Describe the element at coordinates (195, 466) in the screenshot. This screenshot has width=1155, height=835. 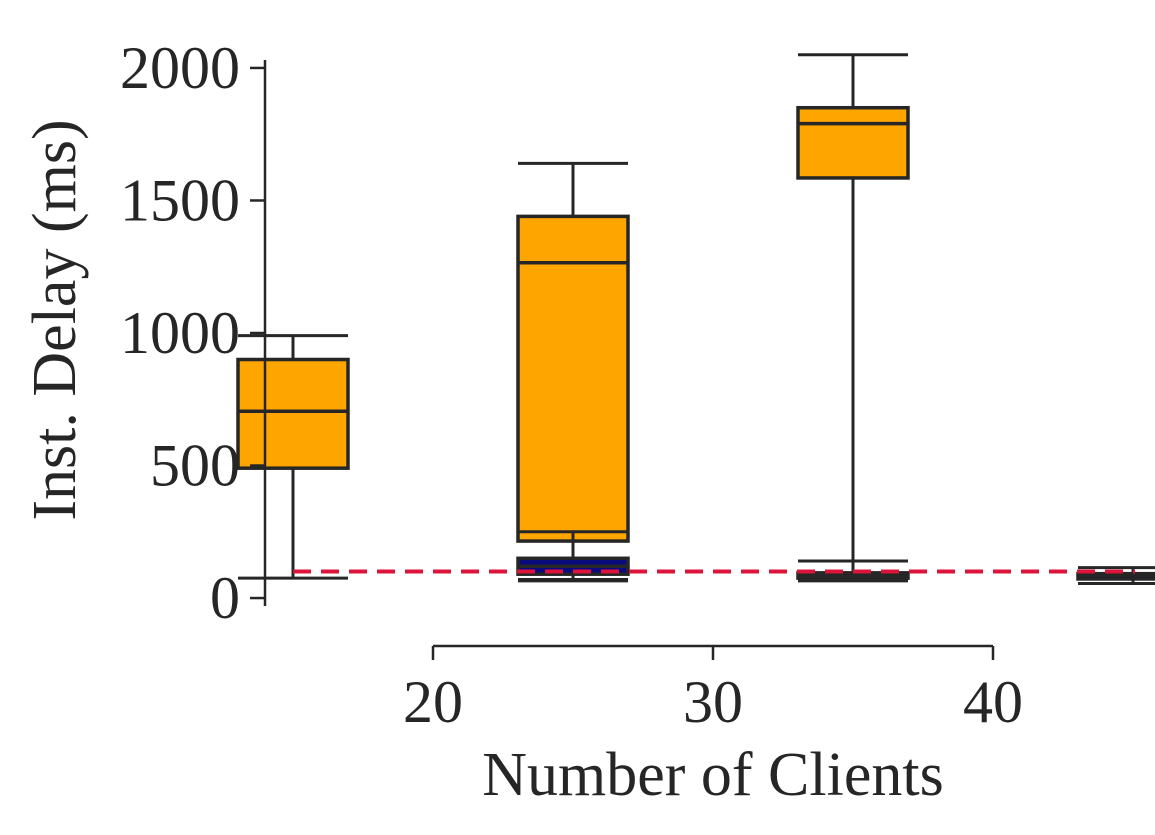
I see `y-tick-label: 500` at that location.